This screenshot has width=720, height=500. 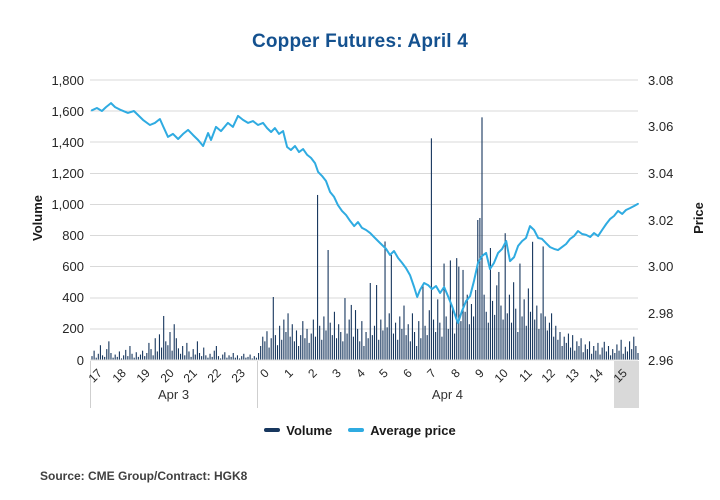 What do you see at coordinates (67, 111) in the screenshot?
I see `volume-tick-label: 1,600` at bounding box center [67, 111].